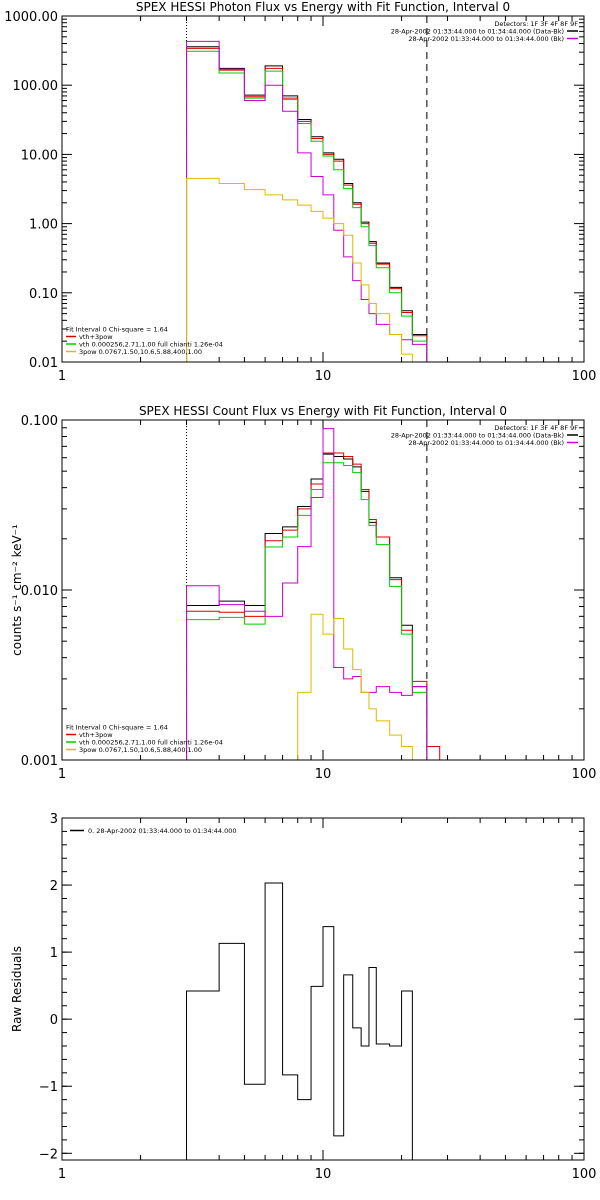 This screenshot has height=1200, width=600. What do you see at coordinates (43, 363) in the screenshot?
I see `y-tick-label: 0.01` at bounding box center [43, 363].